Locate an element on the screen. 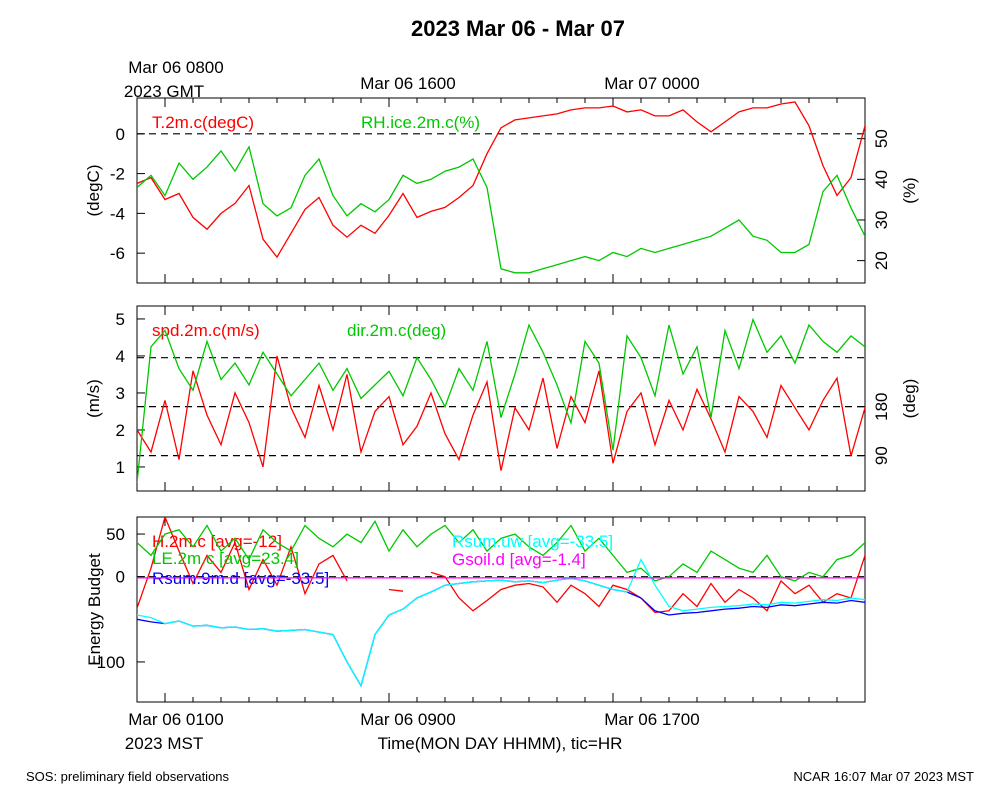 Image resolution: width=1000 pixels, height=800 pixels. y-left-tick-label: -100 is located at coordinates (108, 662).